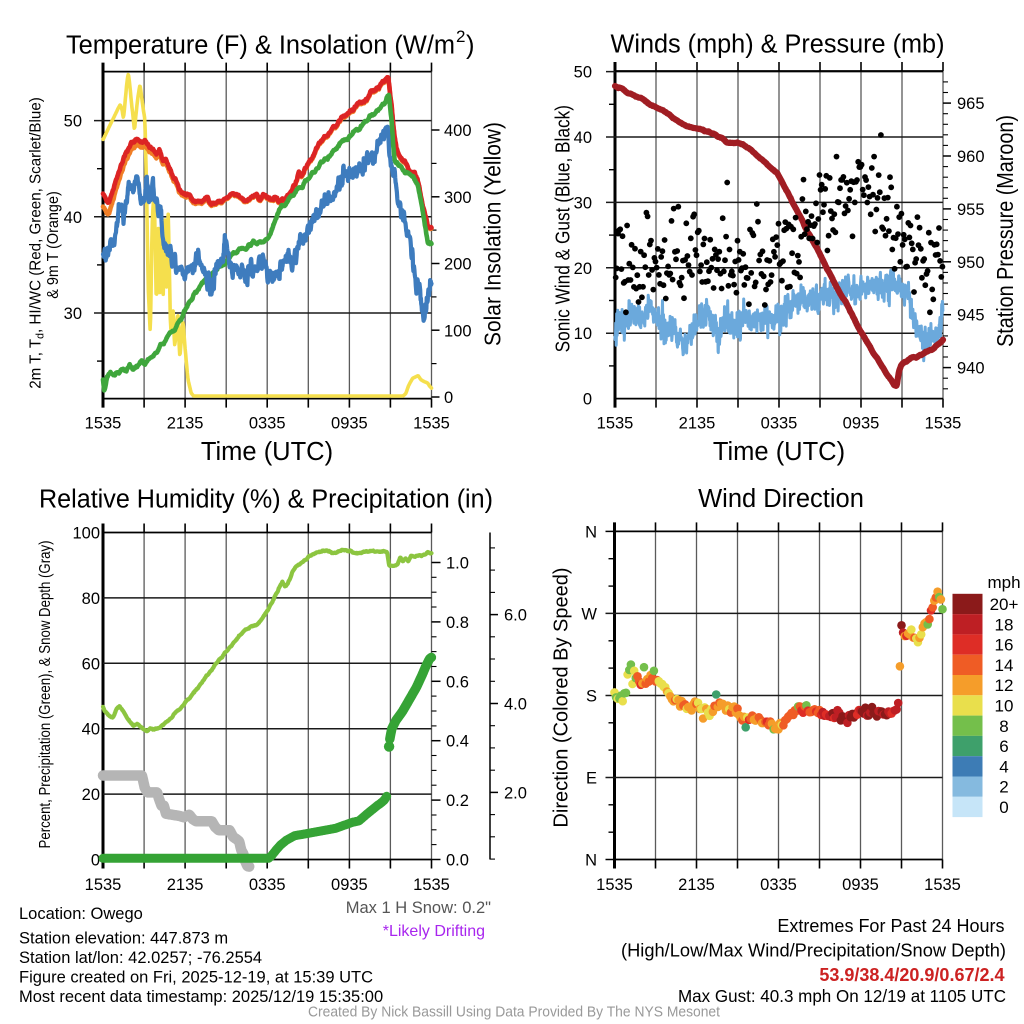 The height and width of the screenshot is (1024, 1024). I want to click on svg-text: Station elevation: 447.873 m, so click(123, 939).